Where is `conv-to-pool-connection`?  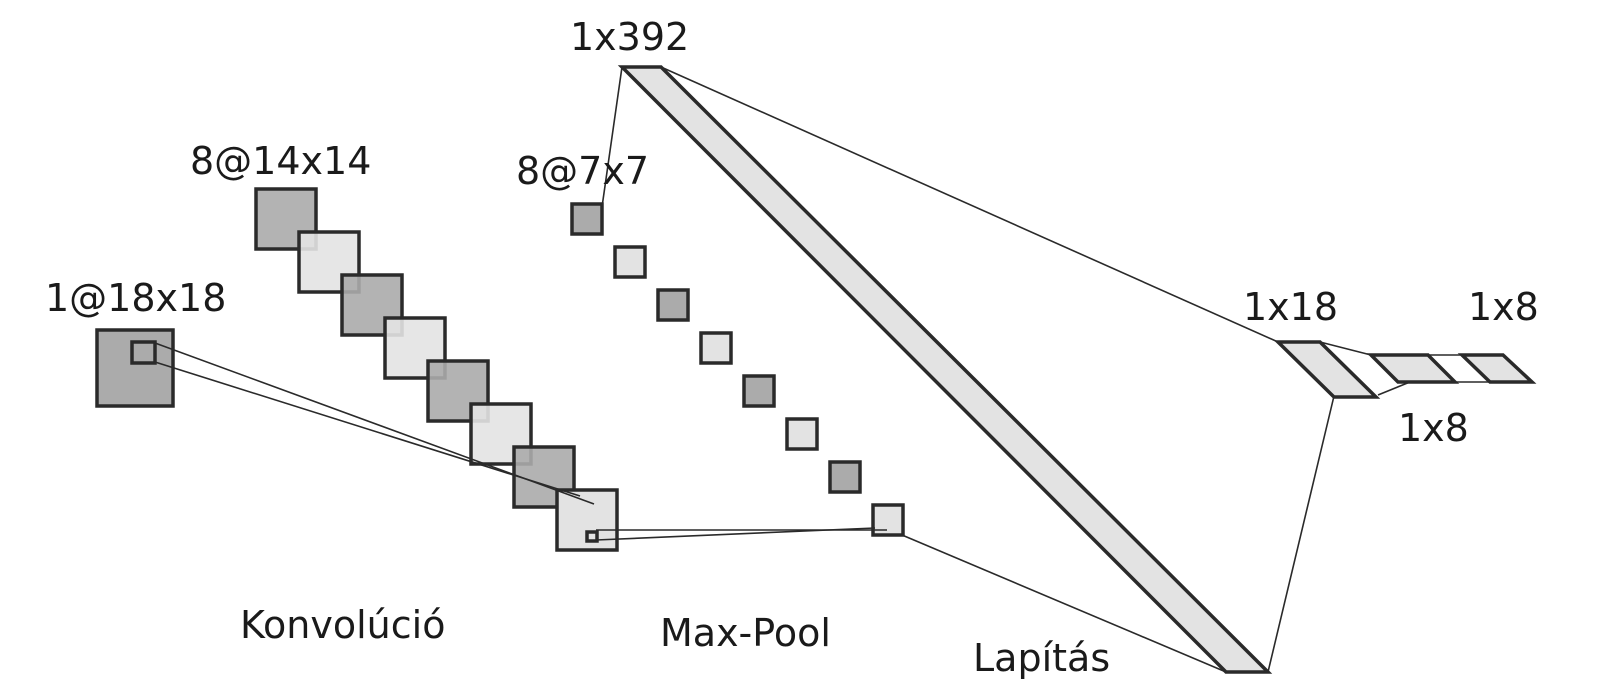 conv-to-pool-connection is located at coordinates (741, 534).